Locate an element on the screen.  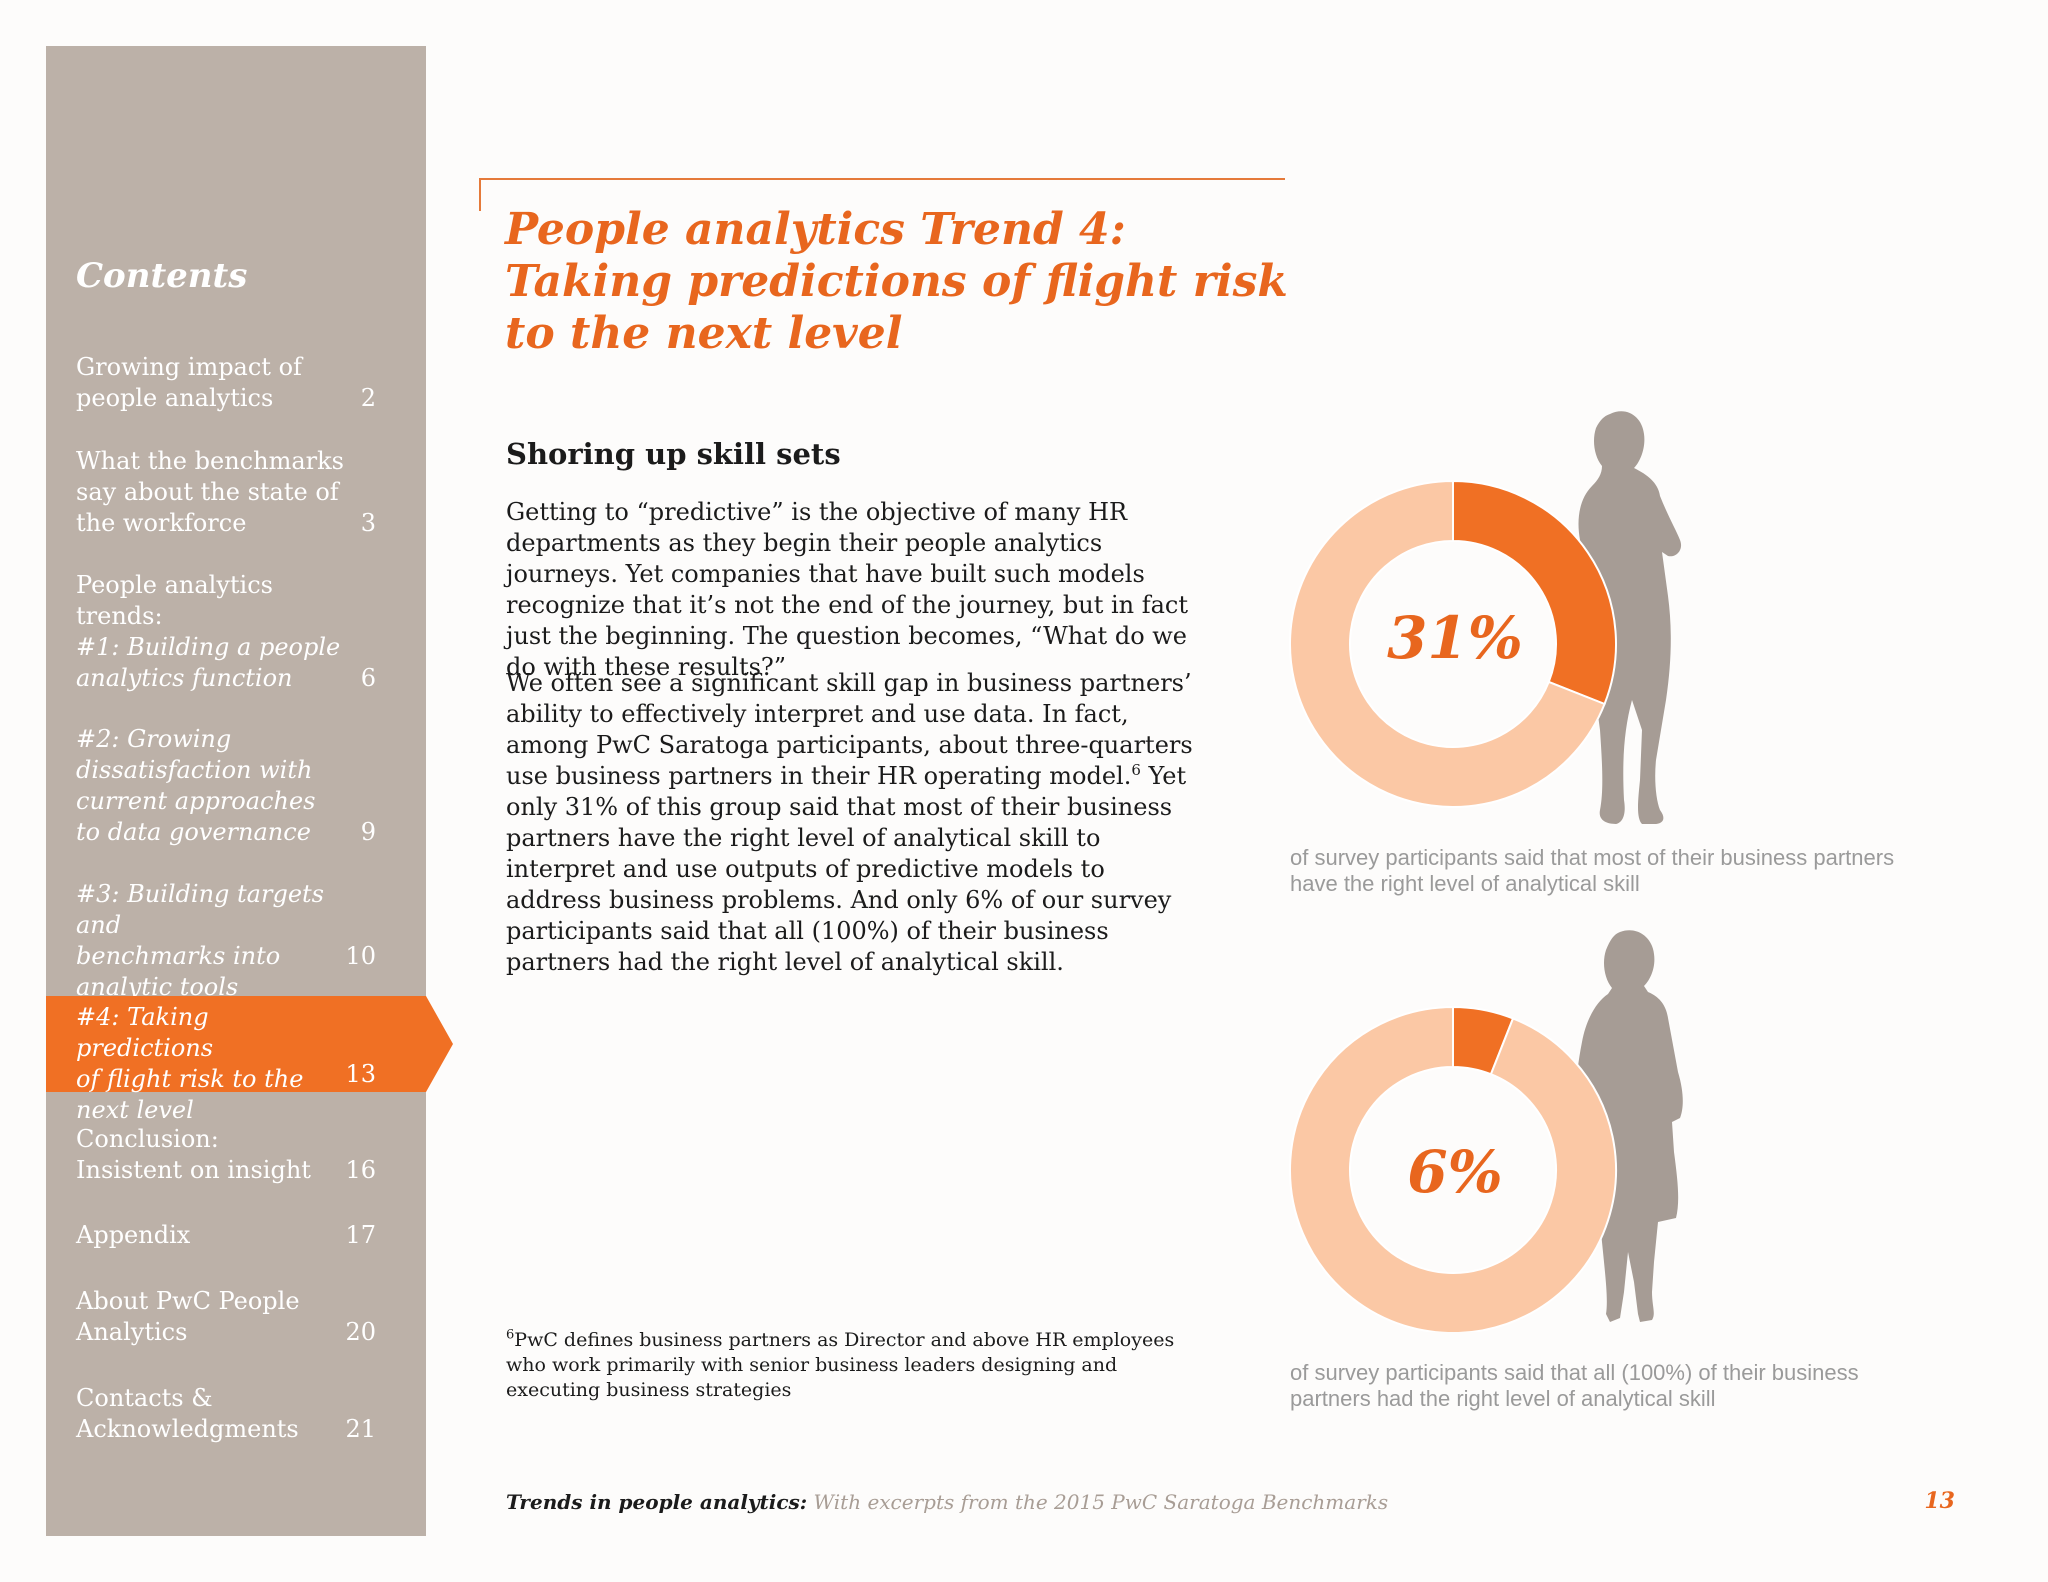
toc-item-label: Appendix is located at coordinates (133, 1235).